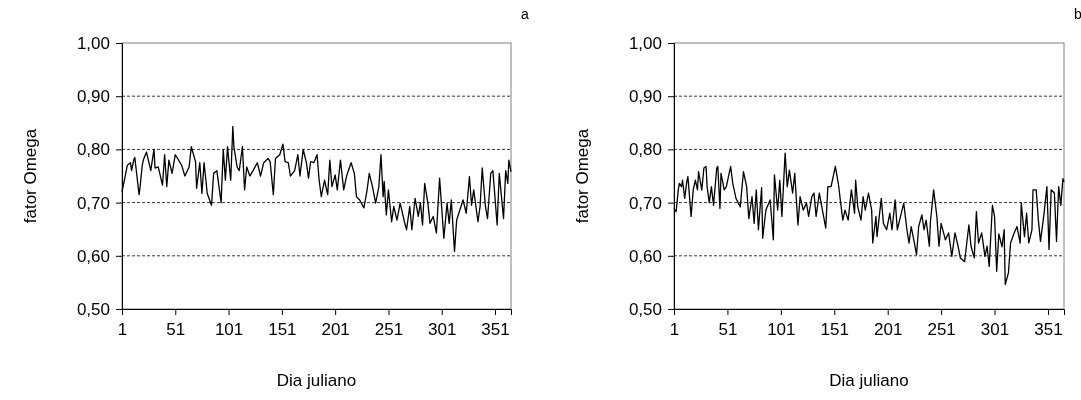 The image size is (1081, 400). Describe the element at coordinates (525, 14) in the screenshot. I see `text: a` at that location.